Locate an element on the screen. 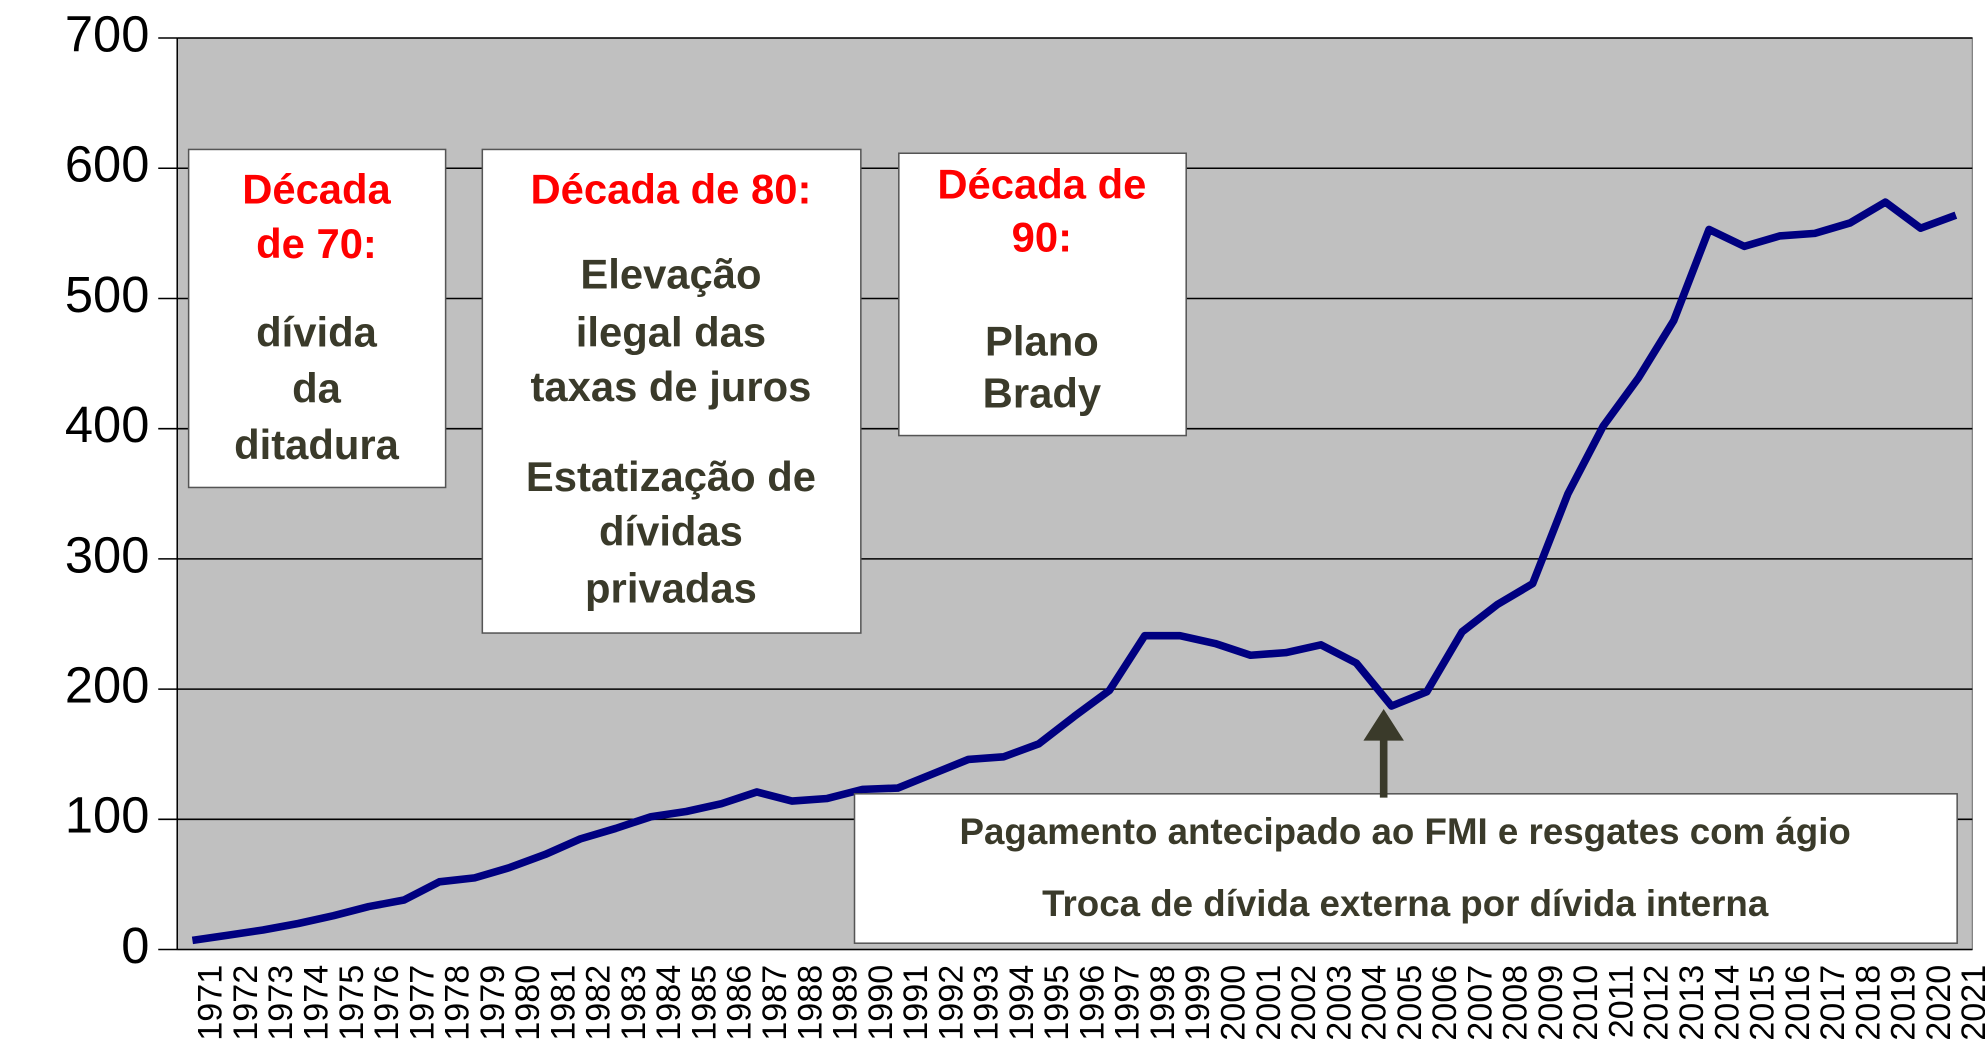 This screenshot has width=1985, height=1061. x-tick-label: 2018 is located at coordinates (1868, 1003).